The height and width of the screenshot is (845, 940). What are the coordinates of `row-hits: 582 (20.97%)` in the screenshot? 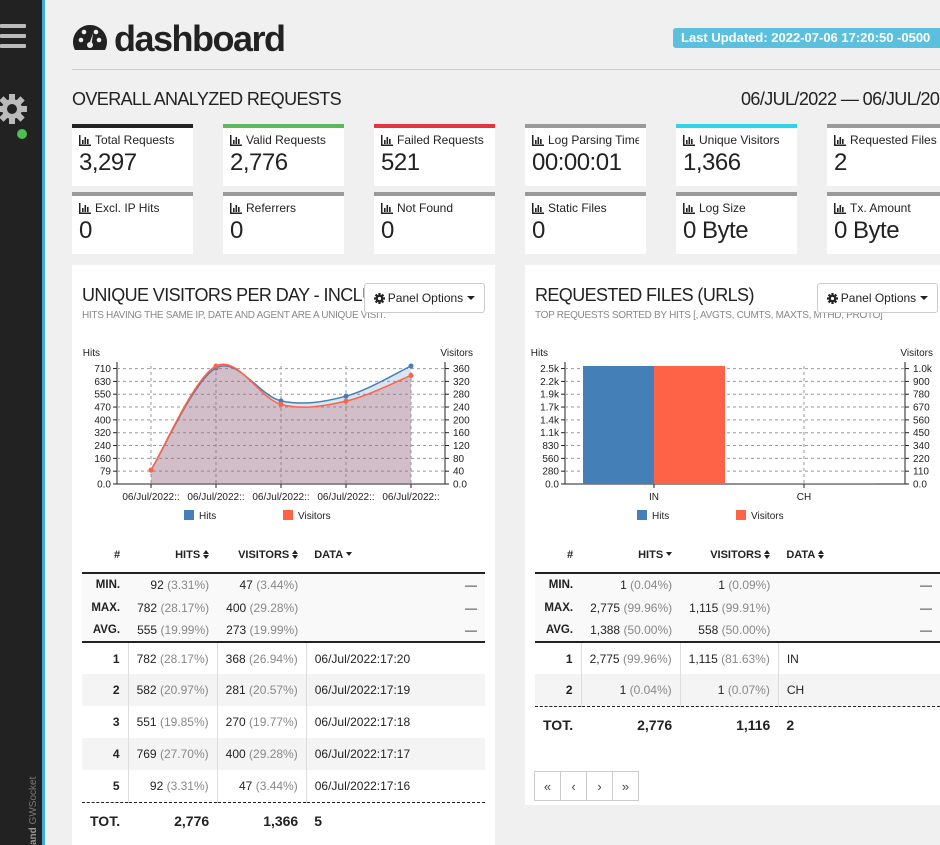 It's located at (173, 690).